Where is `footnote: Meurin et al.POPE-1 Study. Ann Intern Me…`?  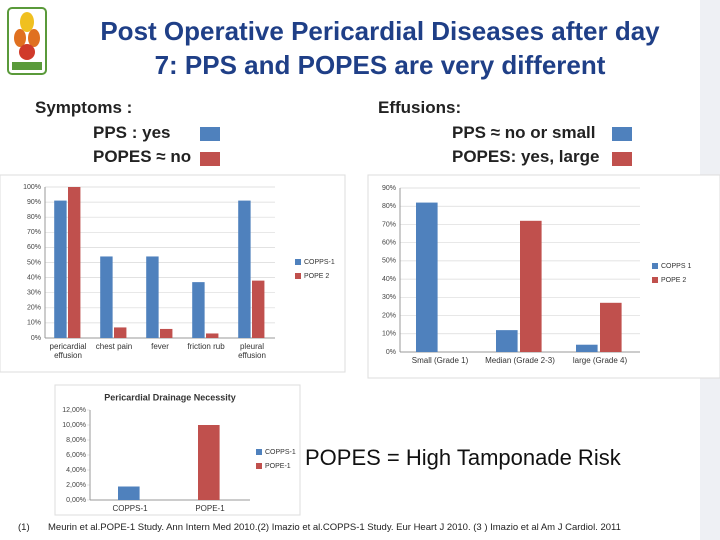 footnote: Meurin et al.POPE-1 Study. Ann Intern Me… is located at coordinates (334, 527).